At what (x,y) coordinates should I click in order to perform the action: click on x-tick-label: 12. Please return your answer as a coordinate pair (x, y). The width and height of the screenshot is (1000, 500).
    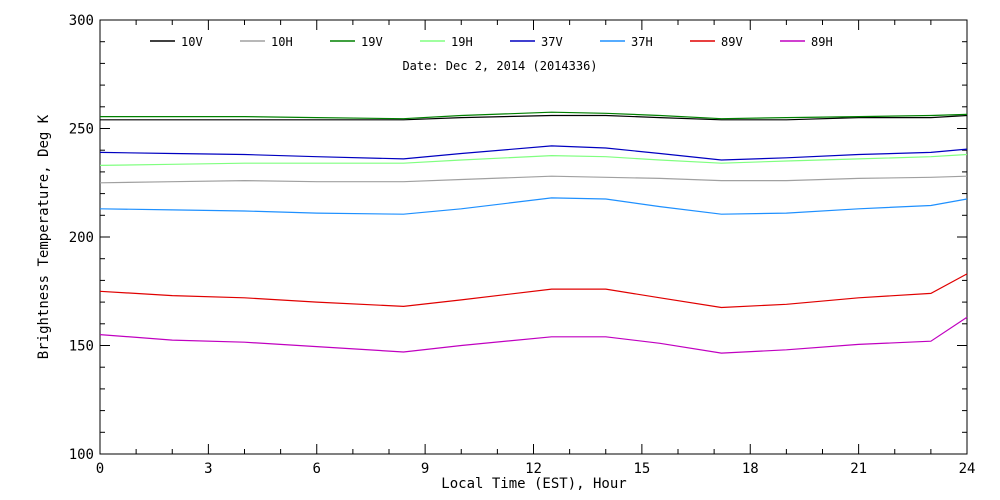
    Looking at the image, I should click on (533, 469).